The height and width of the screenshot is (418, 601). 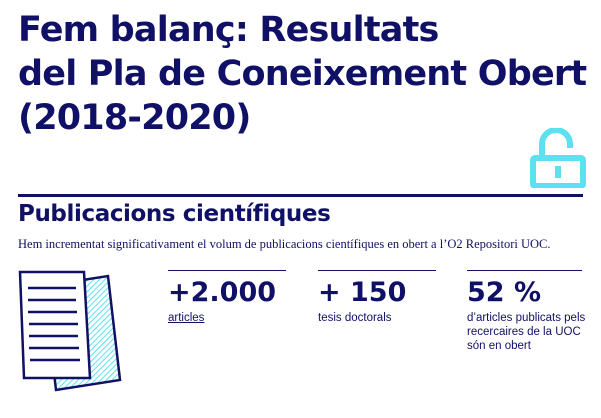 I want to click on section-divider, so click(x=300, y=195).